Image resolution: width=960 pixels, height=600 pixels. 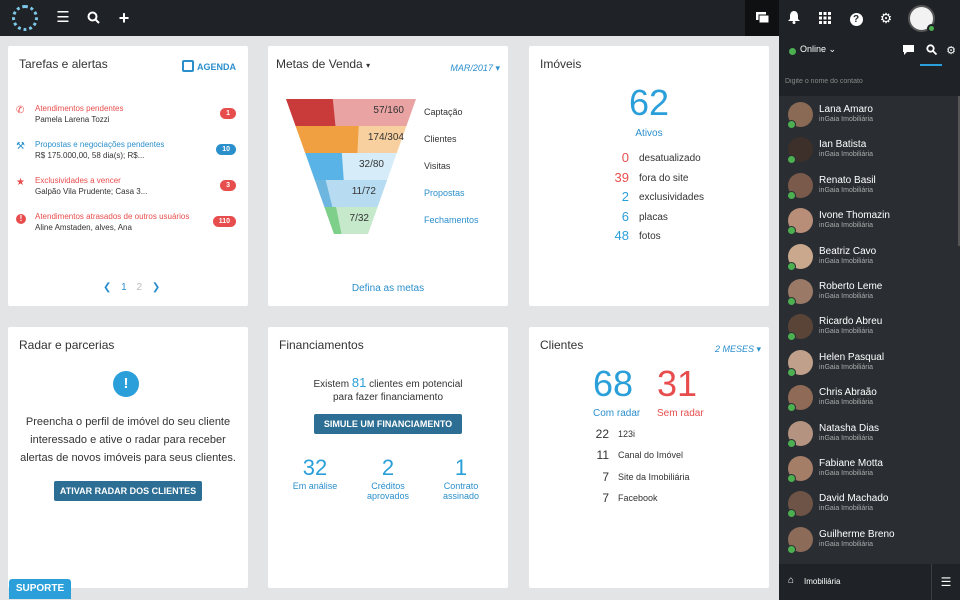 What do you see at coordinates (959, 171) in the screenshot?
I see `contact-list-scrollbar` at bounding box center [959, 171].